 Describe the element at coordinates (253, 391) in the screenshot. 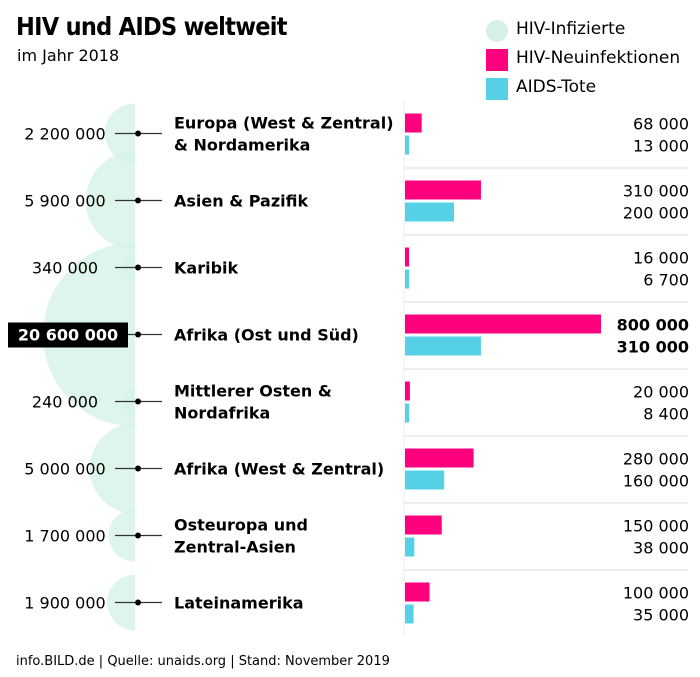

I see `category-label-line: Mittlerer Osten &` at that location.